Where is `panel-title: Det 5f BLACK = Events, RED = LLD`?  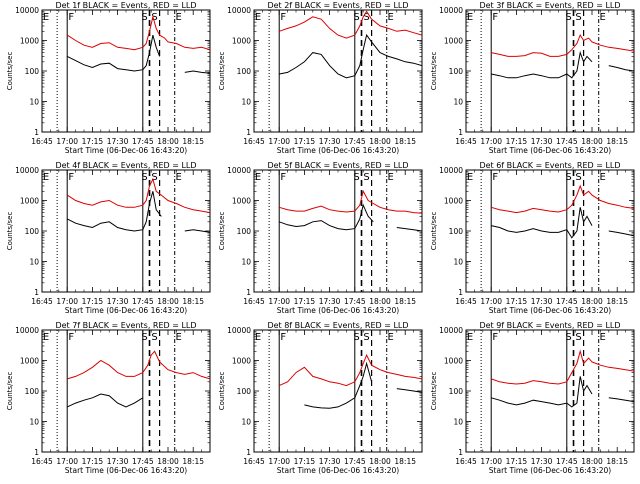 panel-title: Det 5f BLACK = Events, RED = LLD is located at coordinates (337, 165).